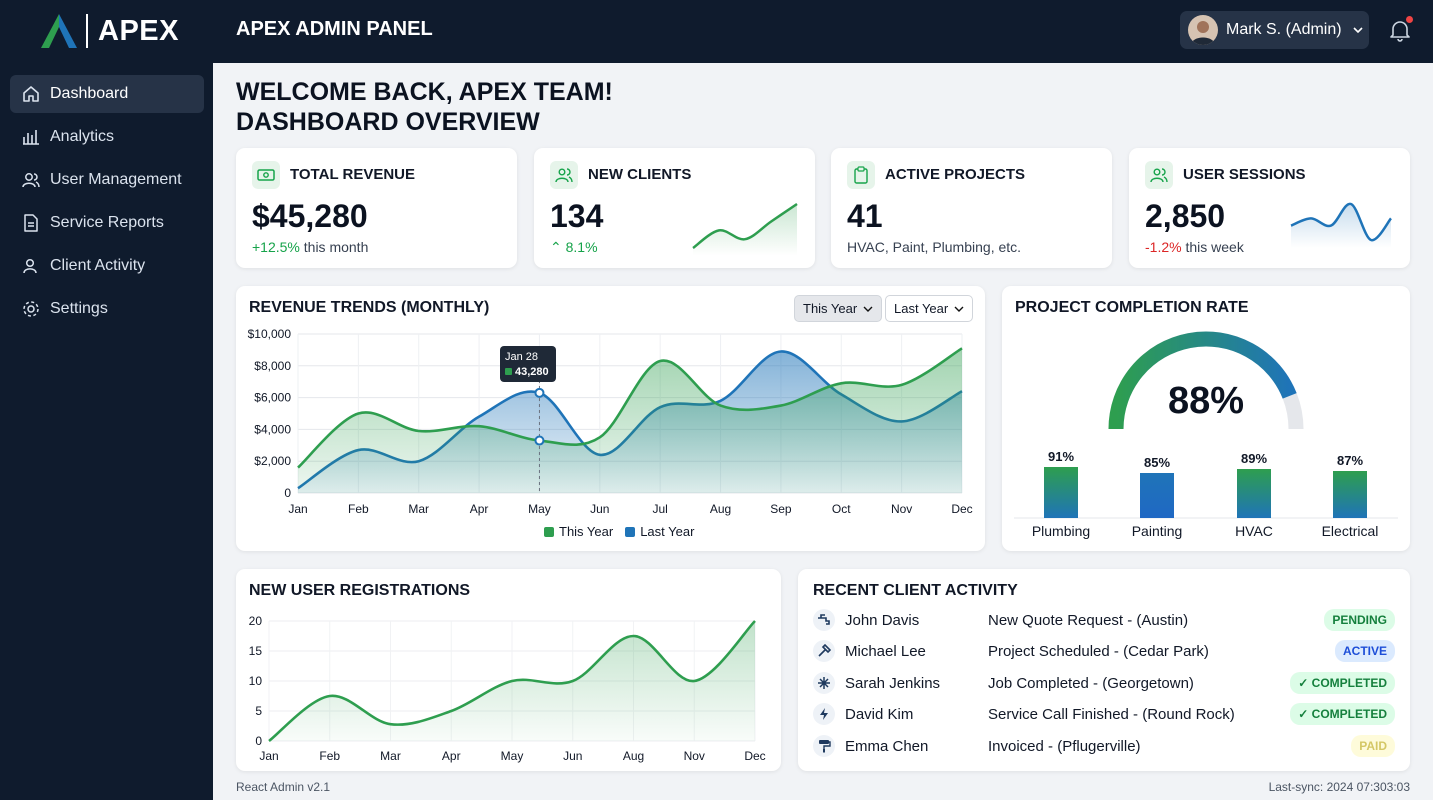 This screenshot has height=800, width=1433. I want to click on document-icon, so click(31, 223).